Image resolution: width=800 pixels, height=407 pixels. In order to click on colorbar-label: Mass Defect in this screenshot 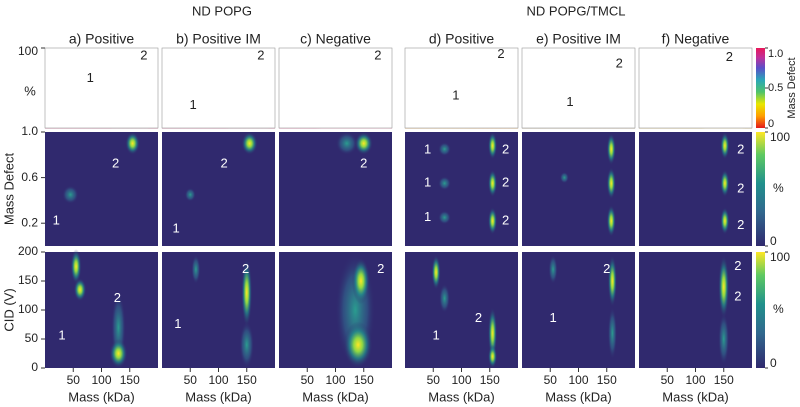, I will do `click(792, 87)`.